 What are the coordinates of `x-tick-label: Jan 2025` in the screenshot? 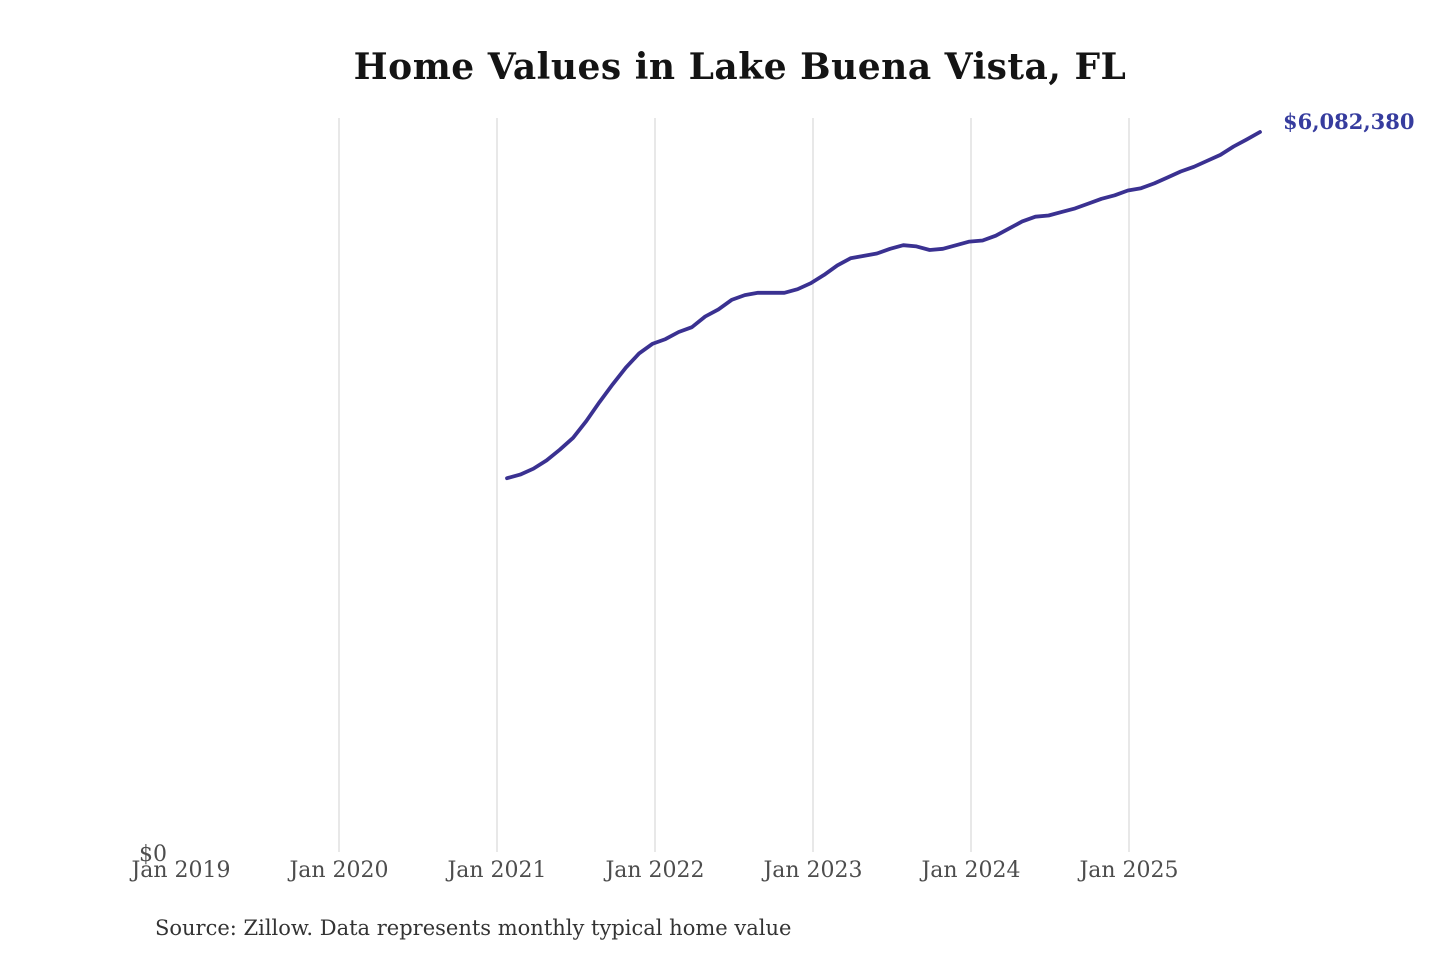 It's located at (1129, 870).